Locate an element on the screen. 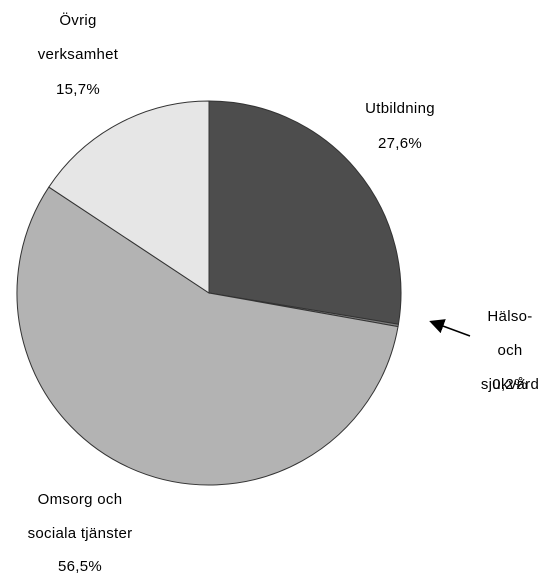 This screenshot has height=577, width=552. callout-arrow is located at coordinates (450, 328).